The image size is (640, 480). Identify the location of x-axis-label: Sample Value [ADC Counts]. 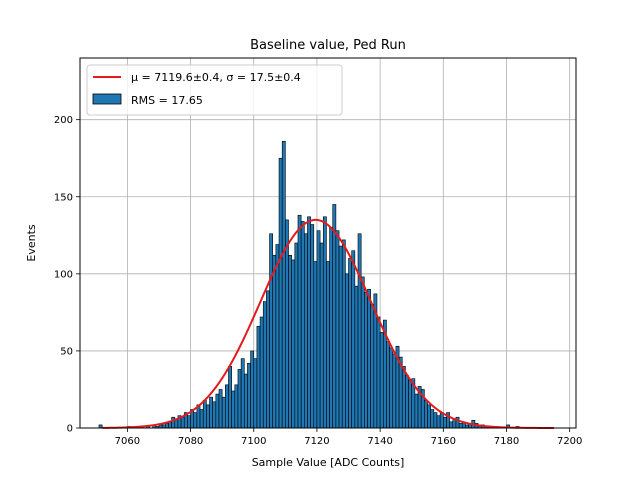
(328, 462).